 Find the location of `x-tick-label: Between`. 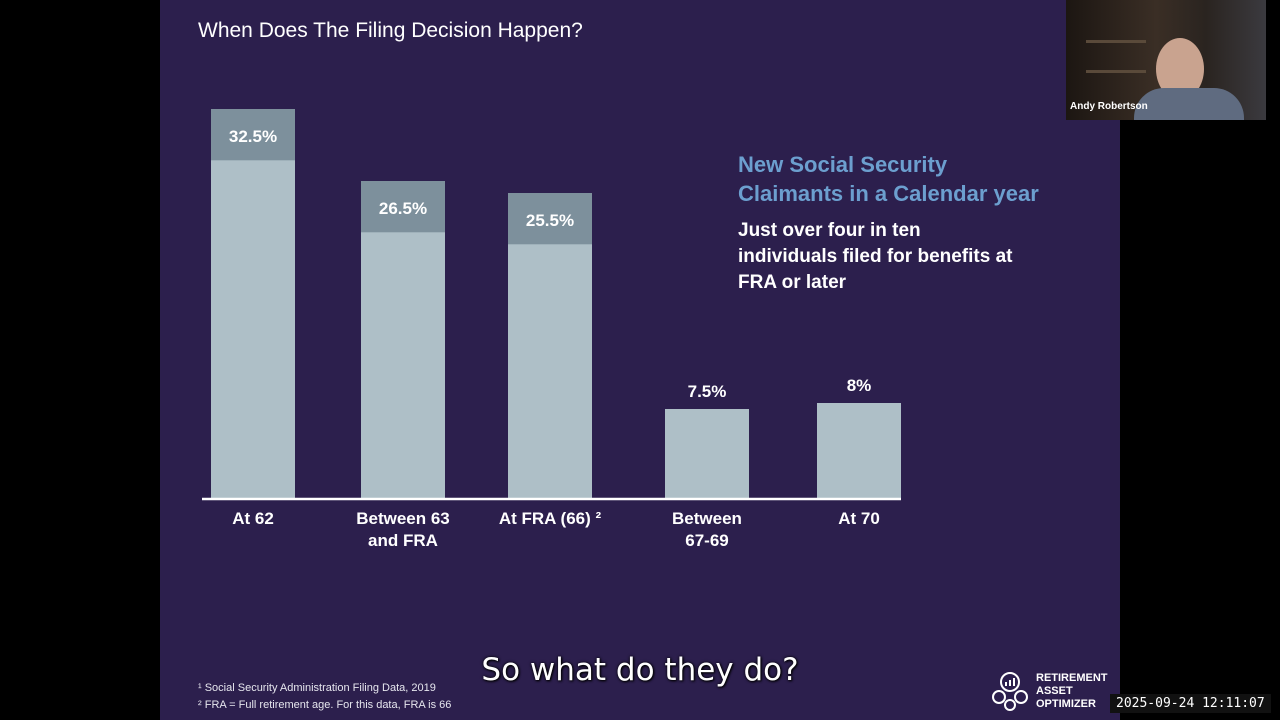

x-tick-label: Between is located at coordinates (707, 518).